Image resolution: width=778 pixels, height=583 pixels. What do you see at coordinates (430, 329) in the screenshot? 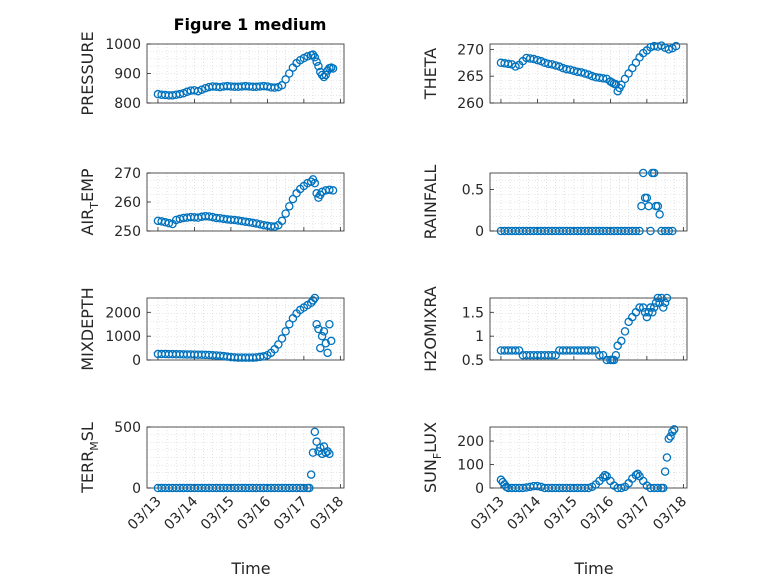
I see `y-axis-label: H2OMIXRA` at bounding box center [430, 329].